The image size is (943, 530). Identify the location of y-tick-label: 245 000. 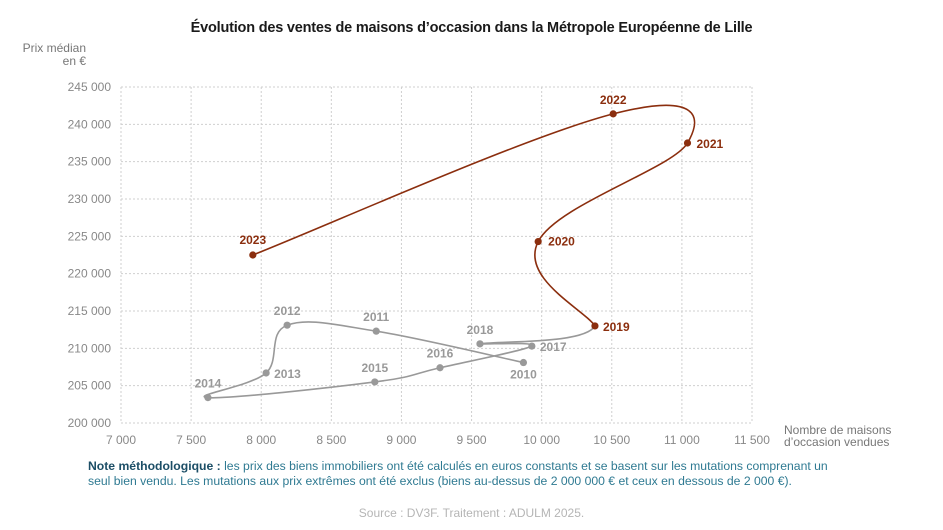
(90, 87).